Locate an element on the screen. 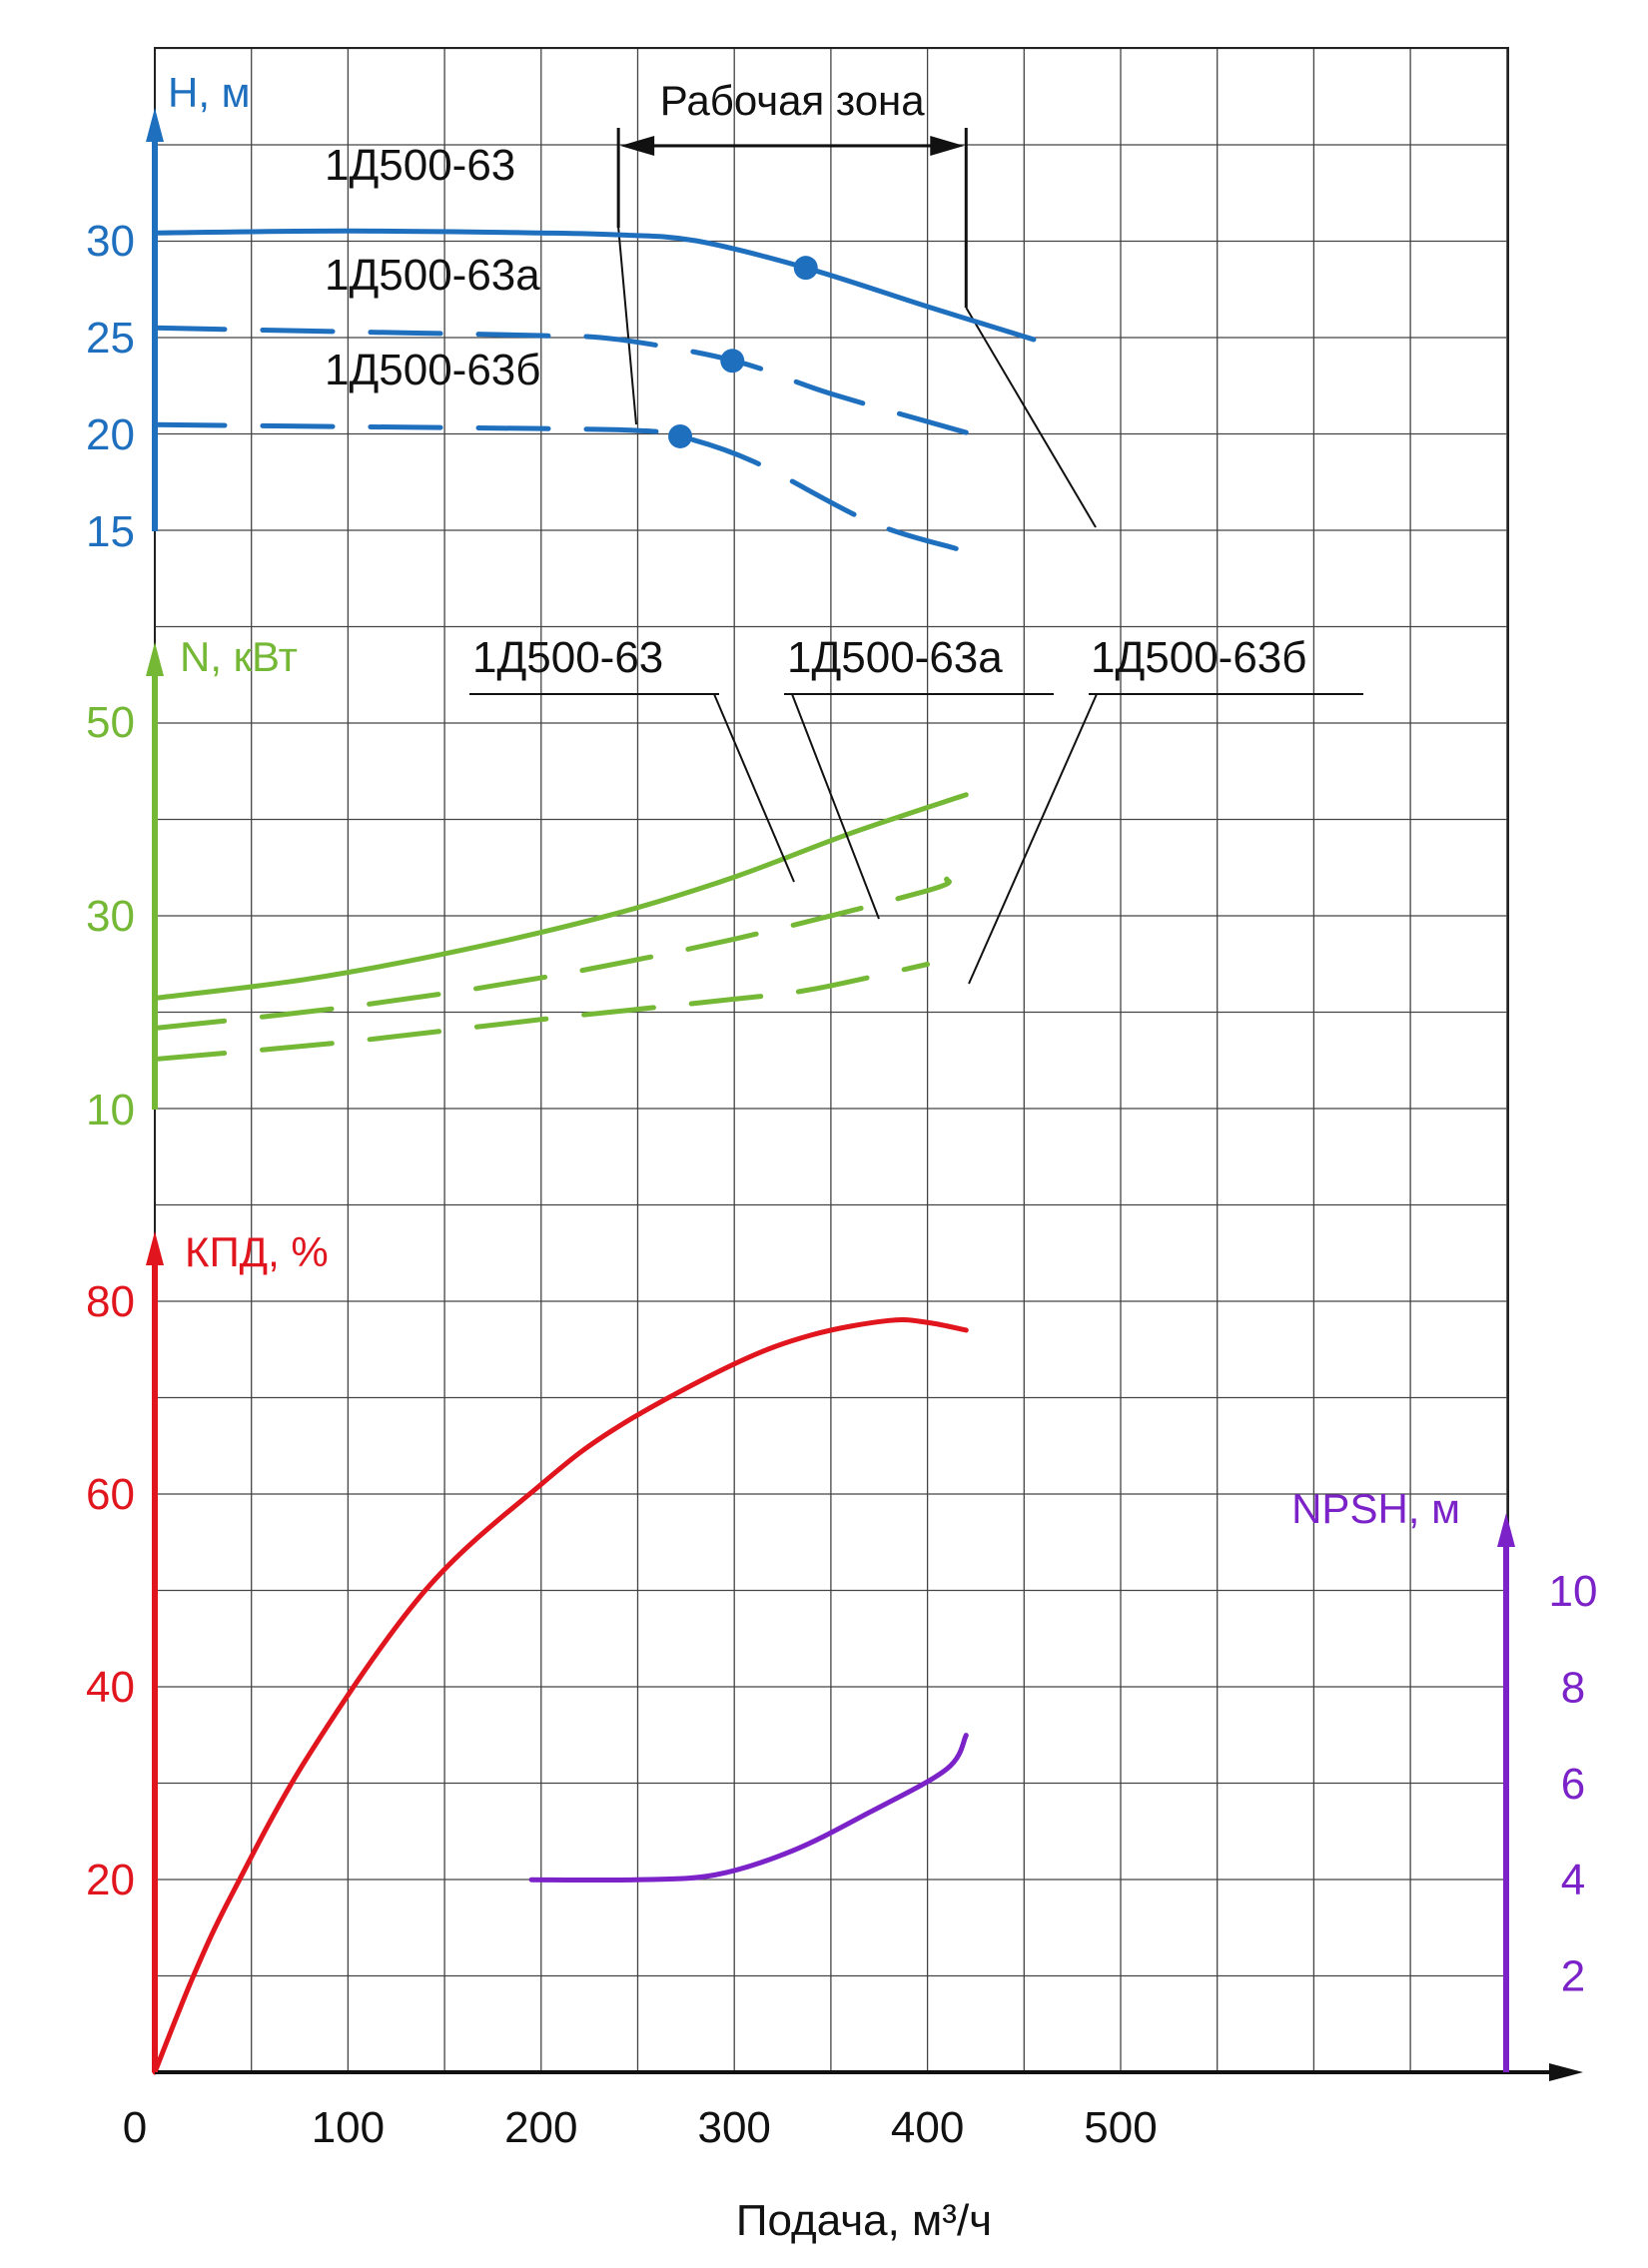  x-tick-label: 500 is located at coordinates (1120, 2127).